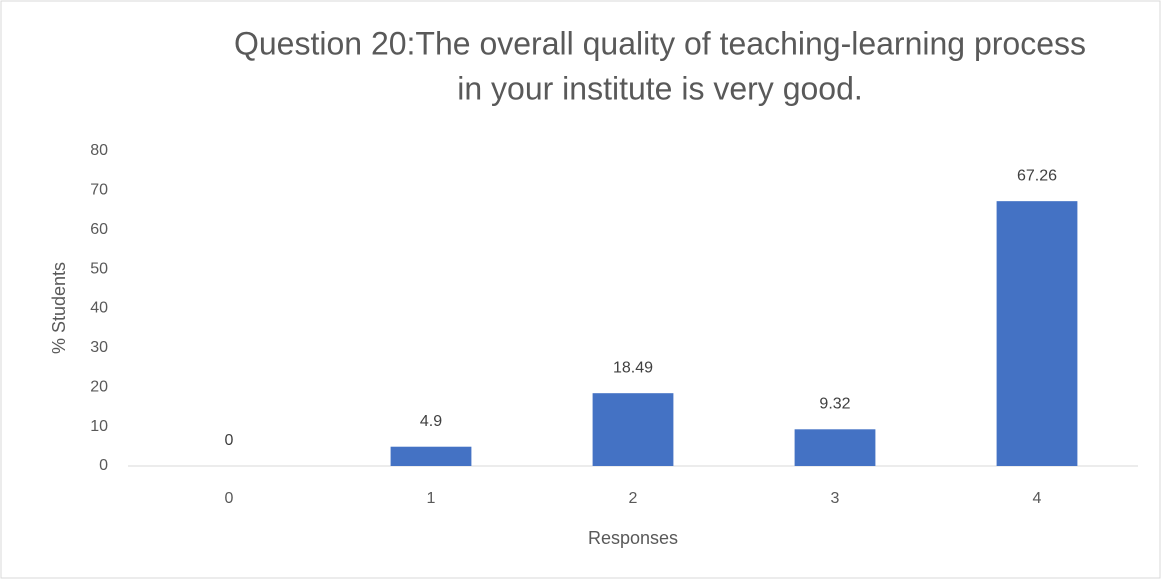 This screenshot has height=579, width=1161. I want to click on x-axis-label: Responses, so click(633, 538).